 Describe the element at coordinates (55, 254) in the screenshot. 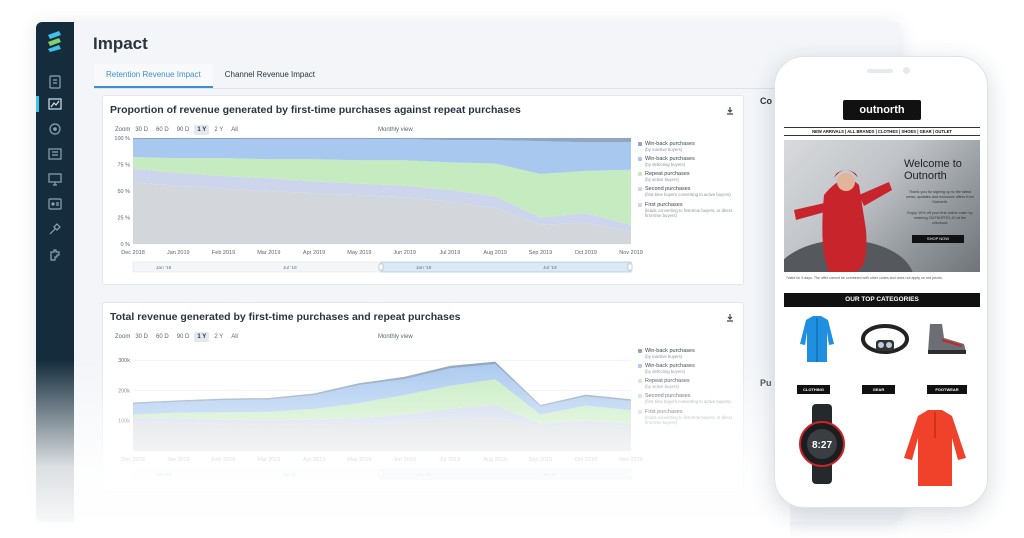

I see `integrations-icon` at that location.